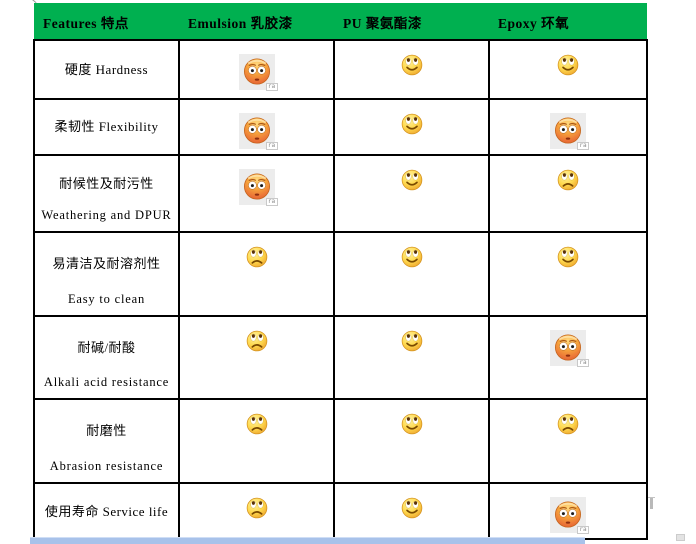 The height and width of the screenshot is (544, 696). I want to click on table-row: 使用寿命 Service life, so click(340, 511).